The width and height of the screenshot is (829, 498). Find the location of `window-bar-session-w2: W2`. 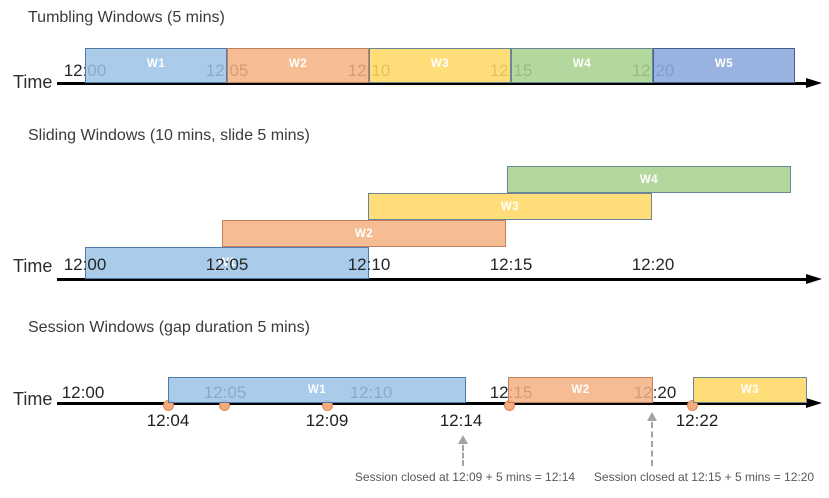

window-bar-session-w2: W2 is located at coordinates (580, 390).